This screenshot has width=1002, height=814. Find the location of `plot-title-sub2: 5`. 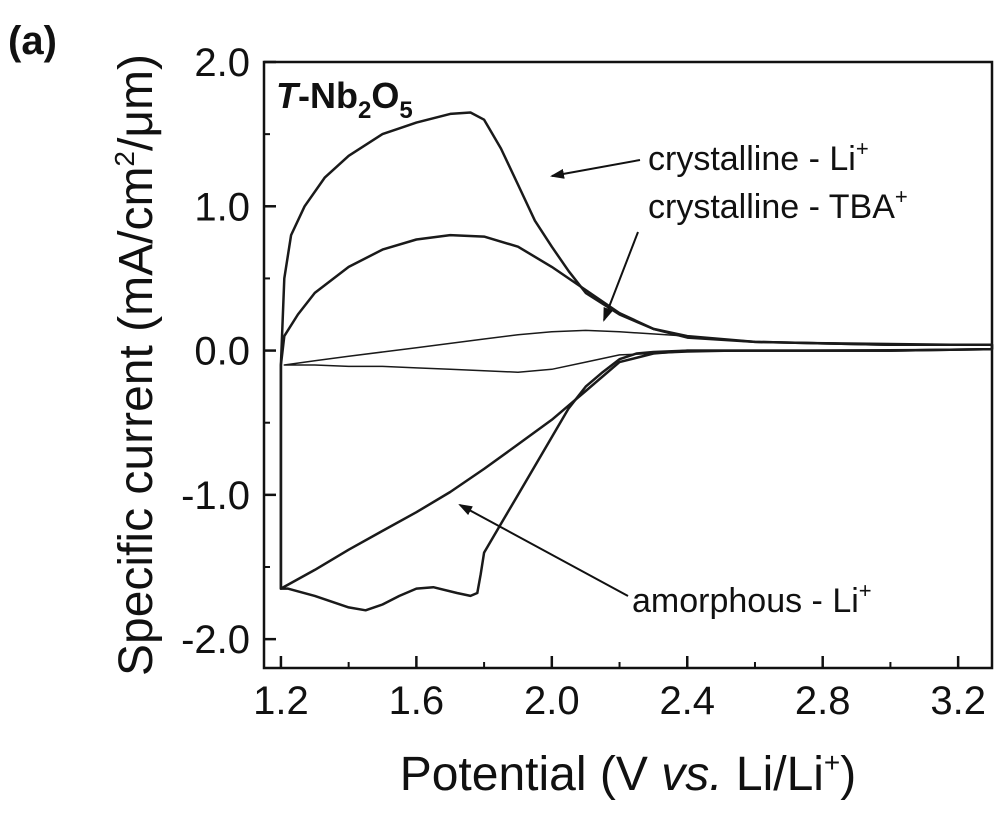

plot-title-sub2: 5 is located at coordinates (405, 110).